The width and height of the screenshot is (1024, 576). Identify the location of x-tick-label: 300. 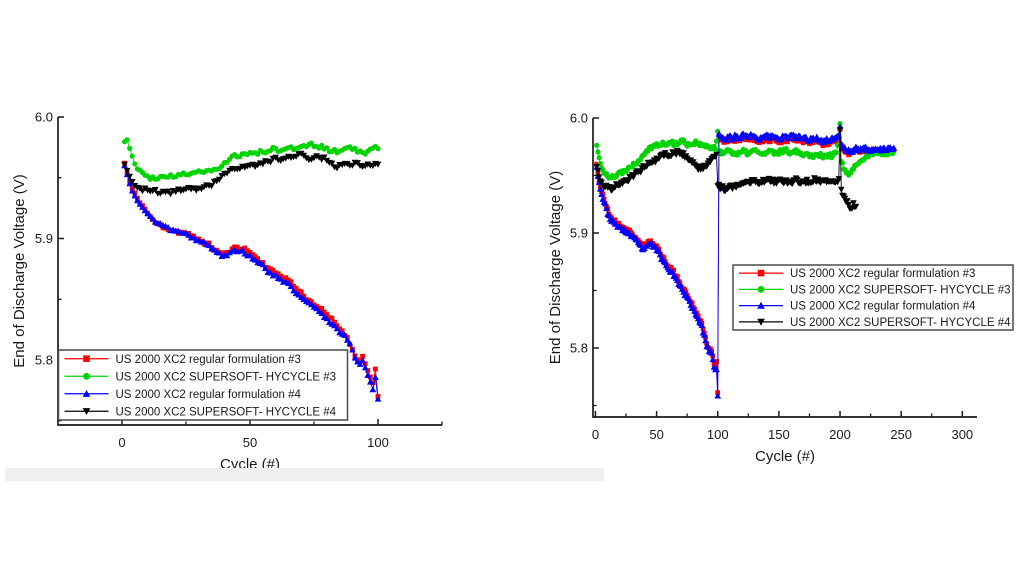
(962, 434).